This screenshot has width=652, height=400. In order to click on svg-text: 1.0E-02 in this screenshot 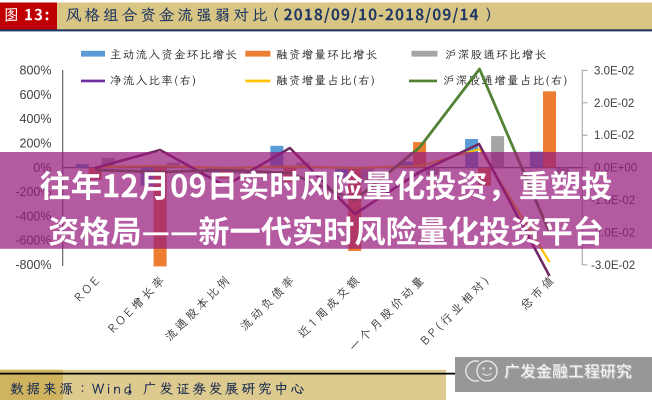, I will do `click(614, 136)`.